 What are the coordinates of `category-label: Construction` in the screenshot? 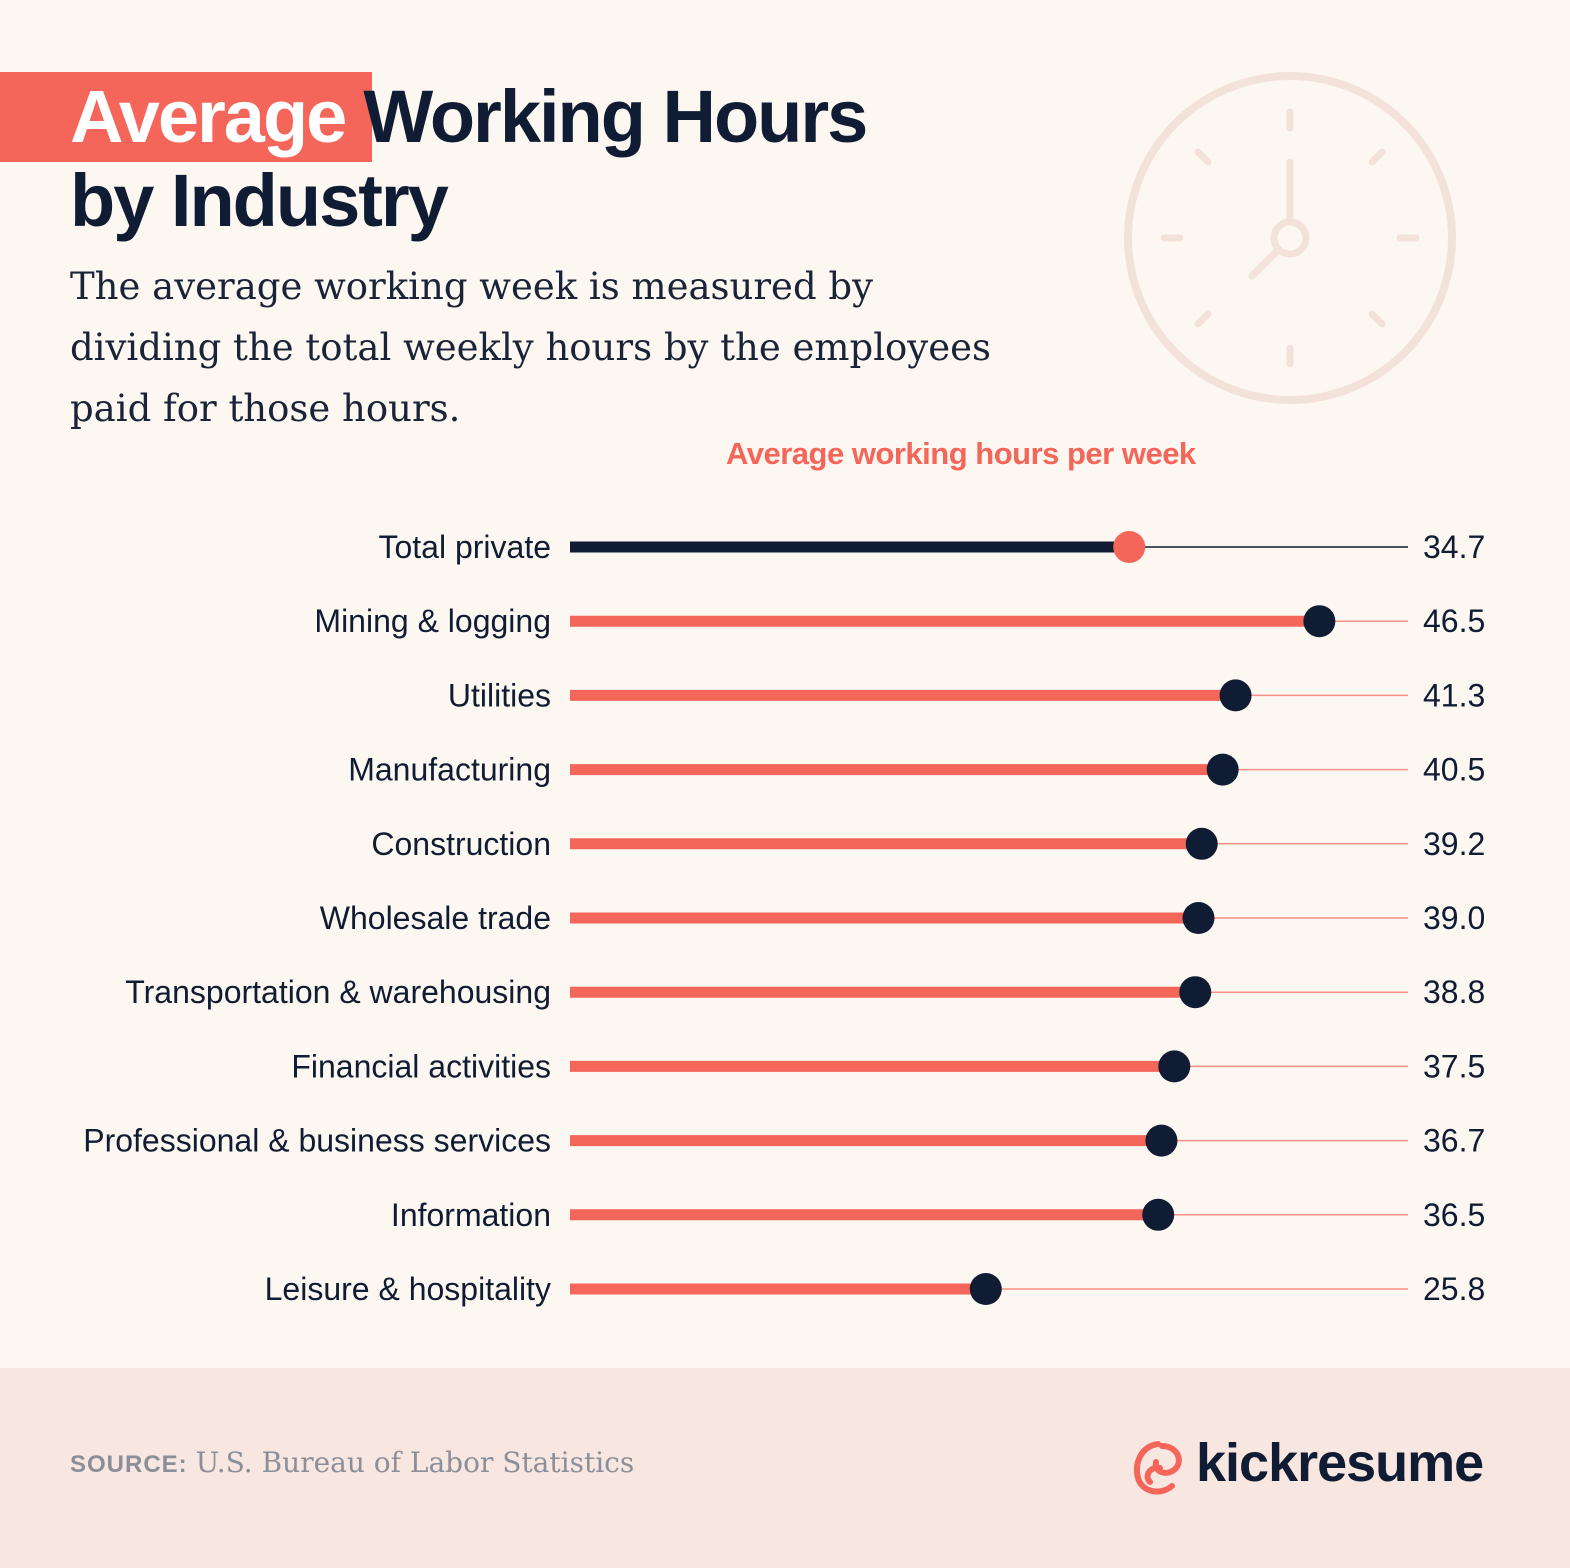 It's located at (461, 844).